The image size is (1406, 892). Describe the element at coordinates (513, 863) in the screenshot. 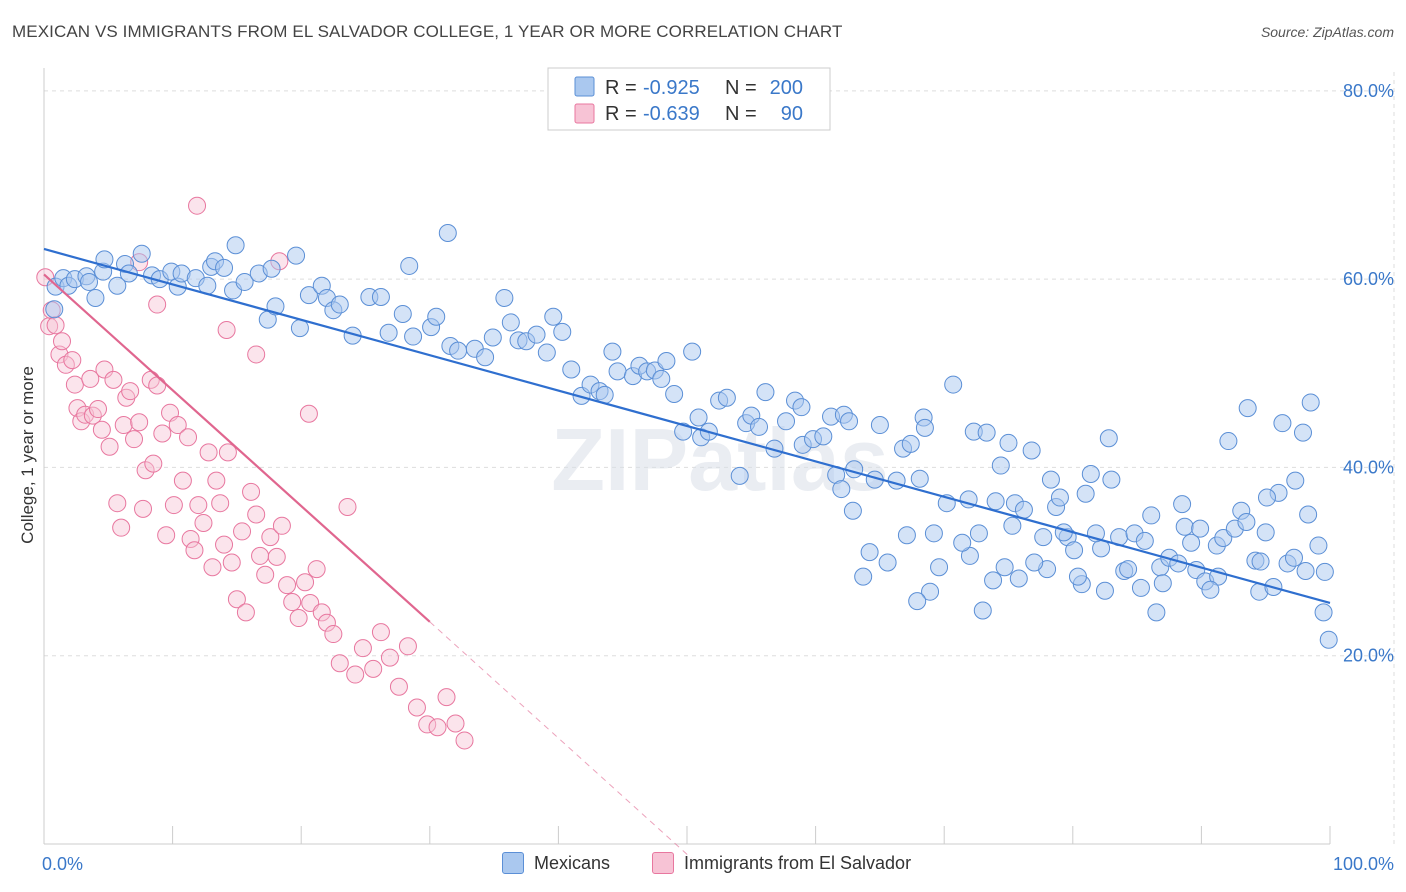

I see `bottom-legend-swatch-mexicans` at that location.